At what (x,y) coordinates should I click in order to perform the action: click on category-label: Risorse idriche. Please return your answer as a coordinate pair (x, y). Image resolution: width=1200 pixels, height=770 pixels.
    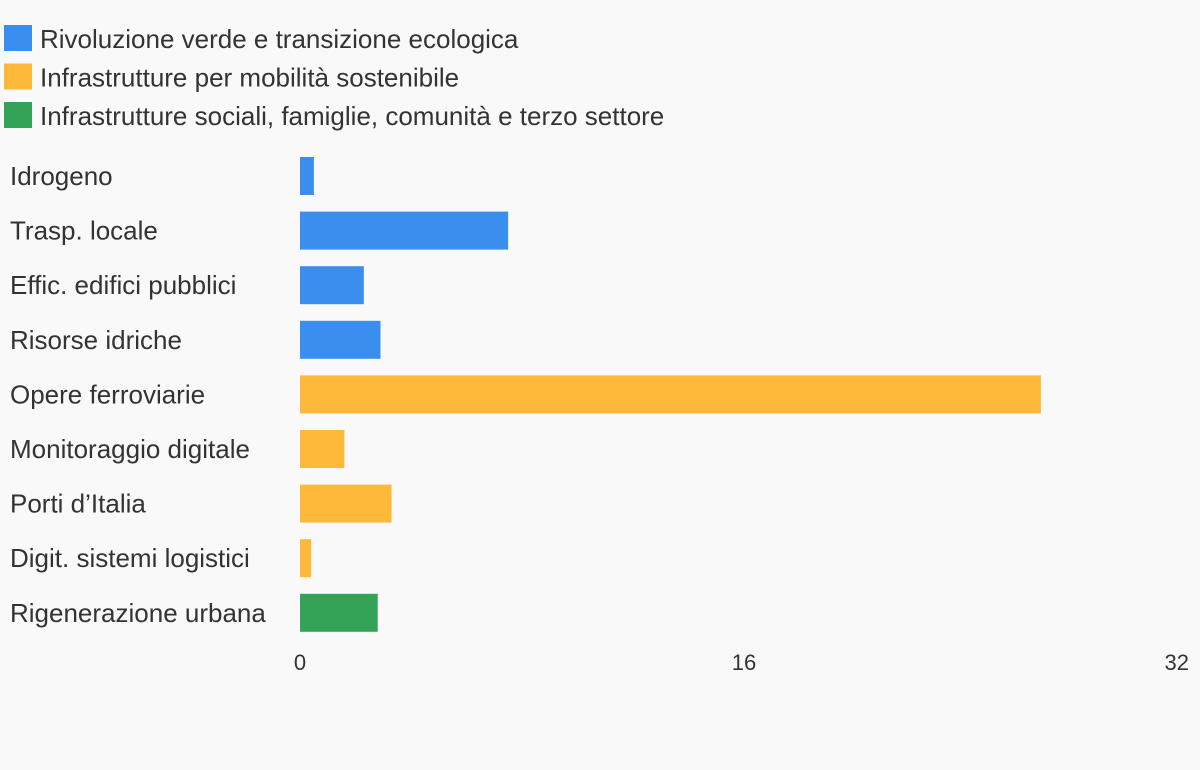
    Looking at the image, I should click on (96, 340).